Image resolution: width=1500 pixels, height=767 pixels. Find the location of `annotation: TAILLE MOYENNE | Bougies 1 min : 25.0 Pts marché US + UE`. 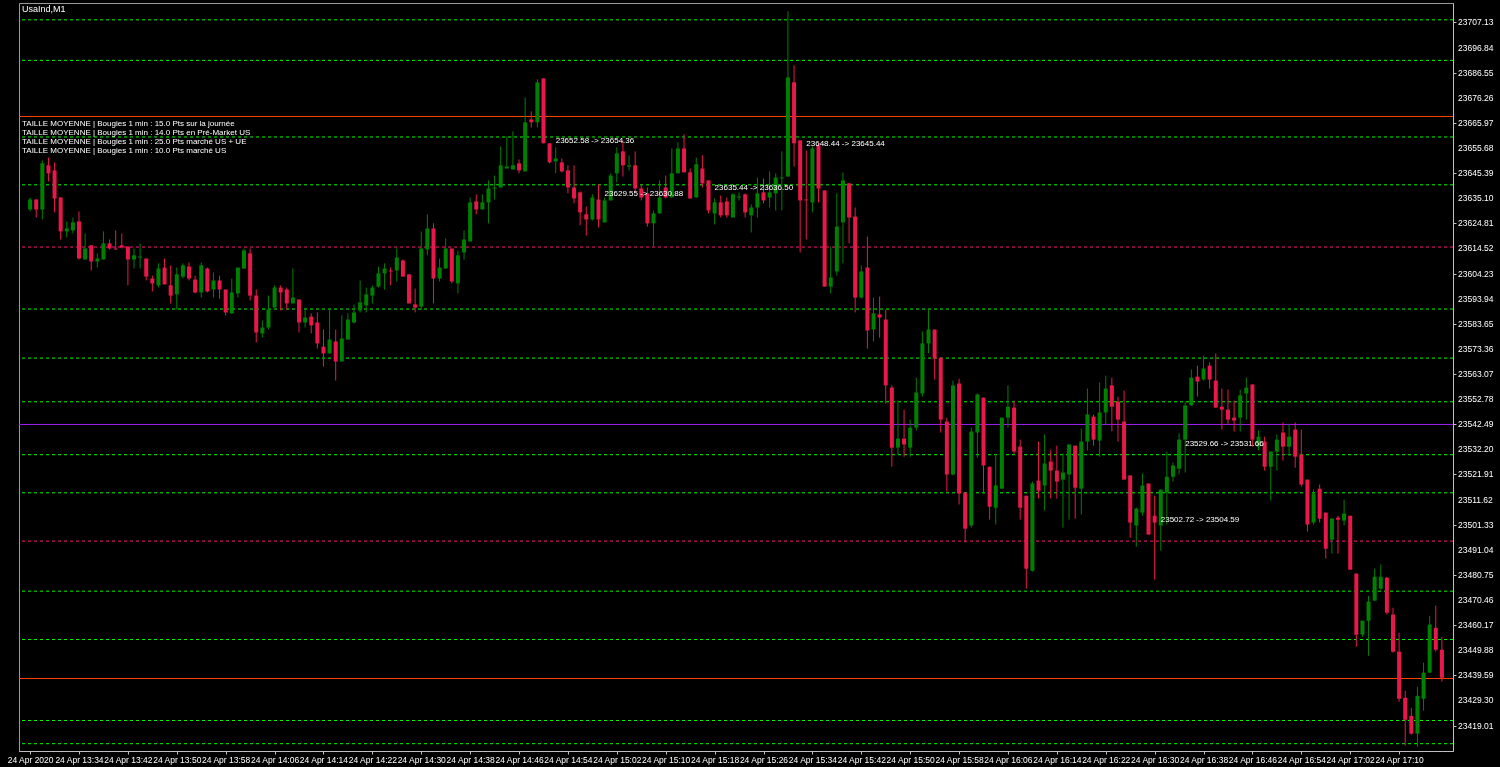

annotation: TAILLE MOYENNE | Bougies 1 min : 25.0 Pts marché US + UE is located at coordinates (134, 141).